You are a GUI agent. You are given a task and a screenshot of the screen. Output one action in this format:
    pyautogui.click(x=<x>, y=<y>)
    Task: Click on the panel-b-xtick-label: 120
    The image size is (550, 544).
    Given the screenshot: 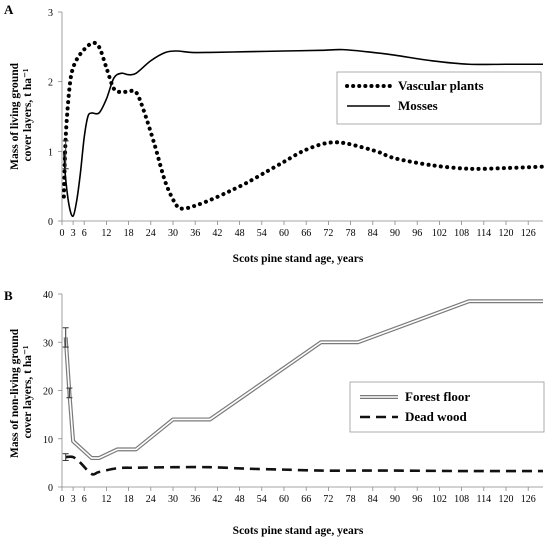 What is the action you would take?
    pyautogui.click(x=506, y=499)
    